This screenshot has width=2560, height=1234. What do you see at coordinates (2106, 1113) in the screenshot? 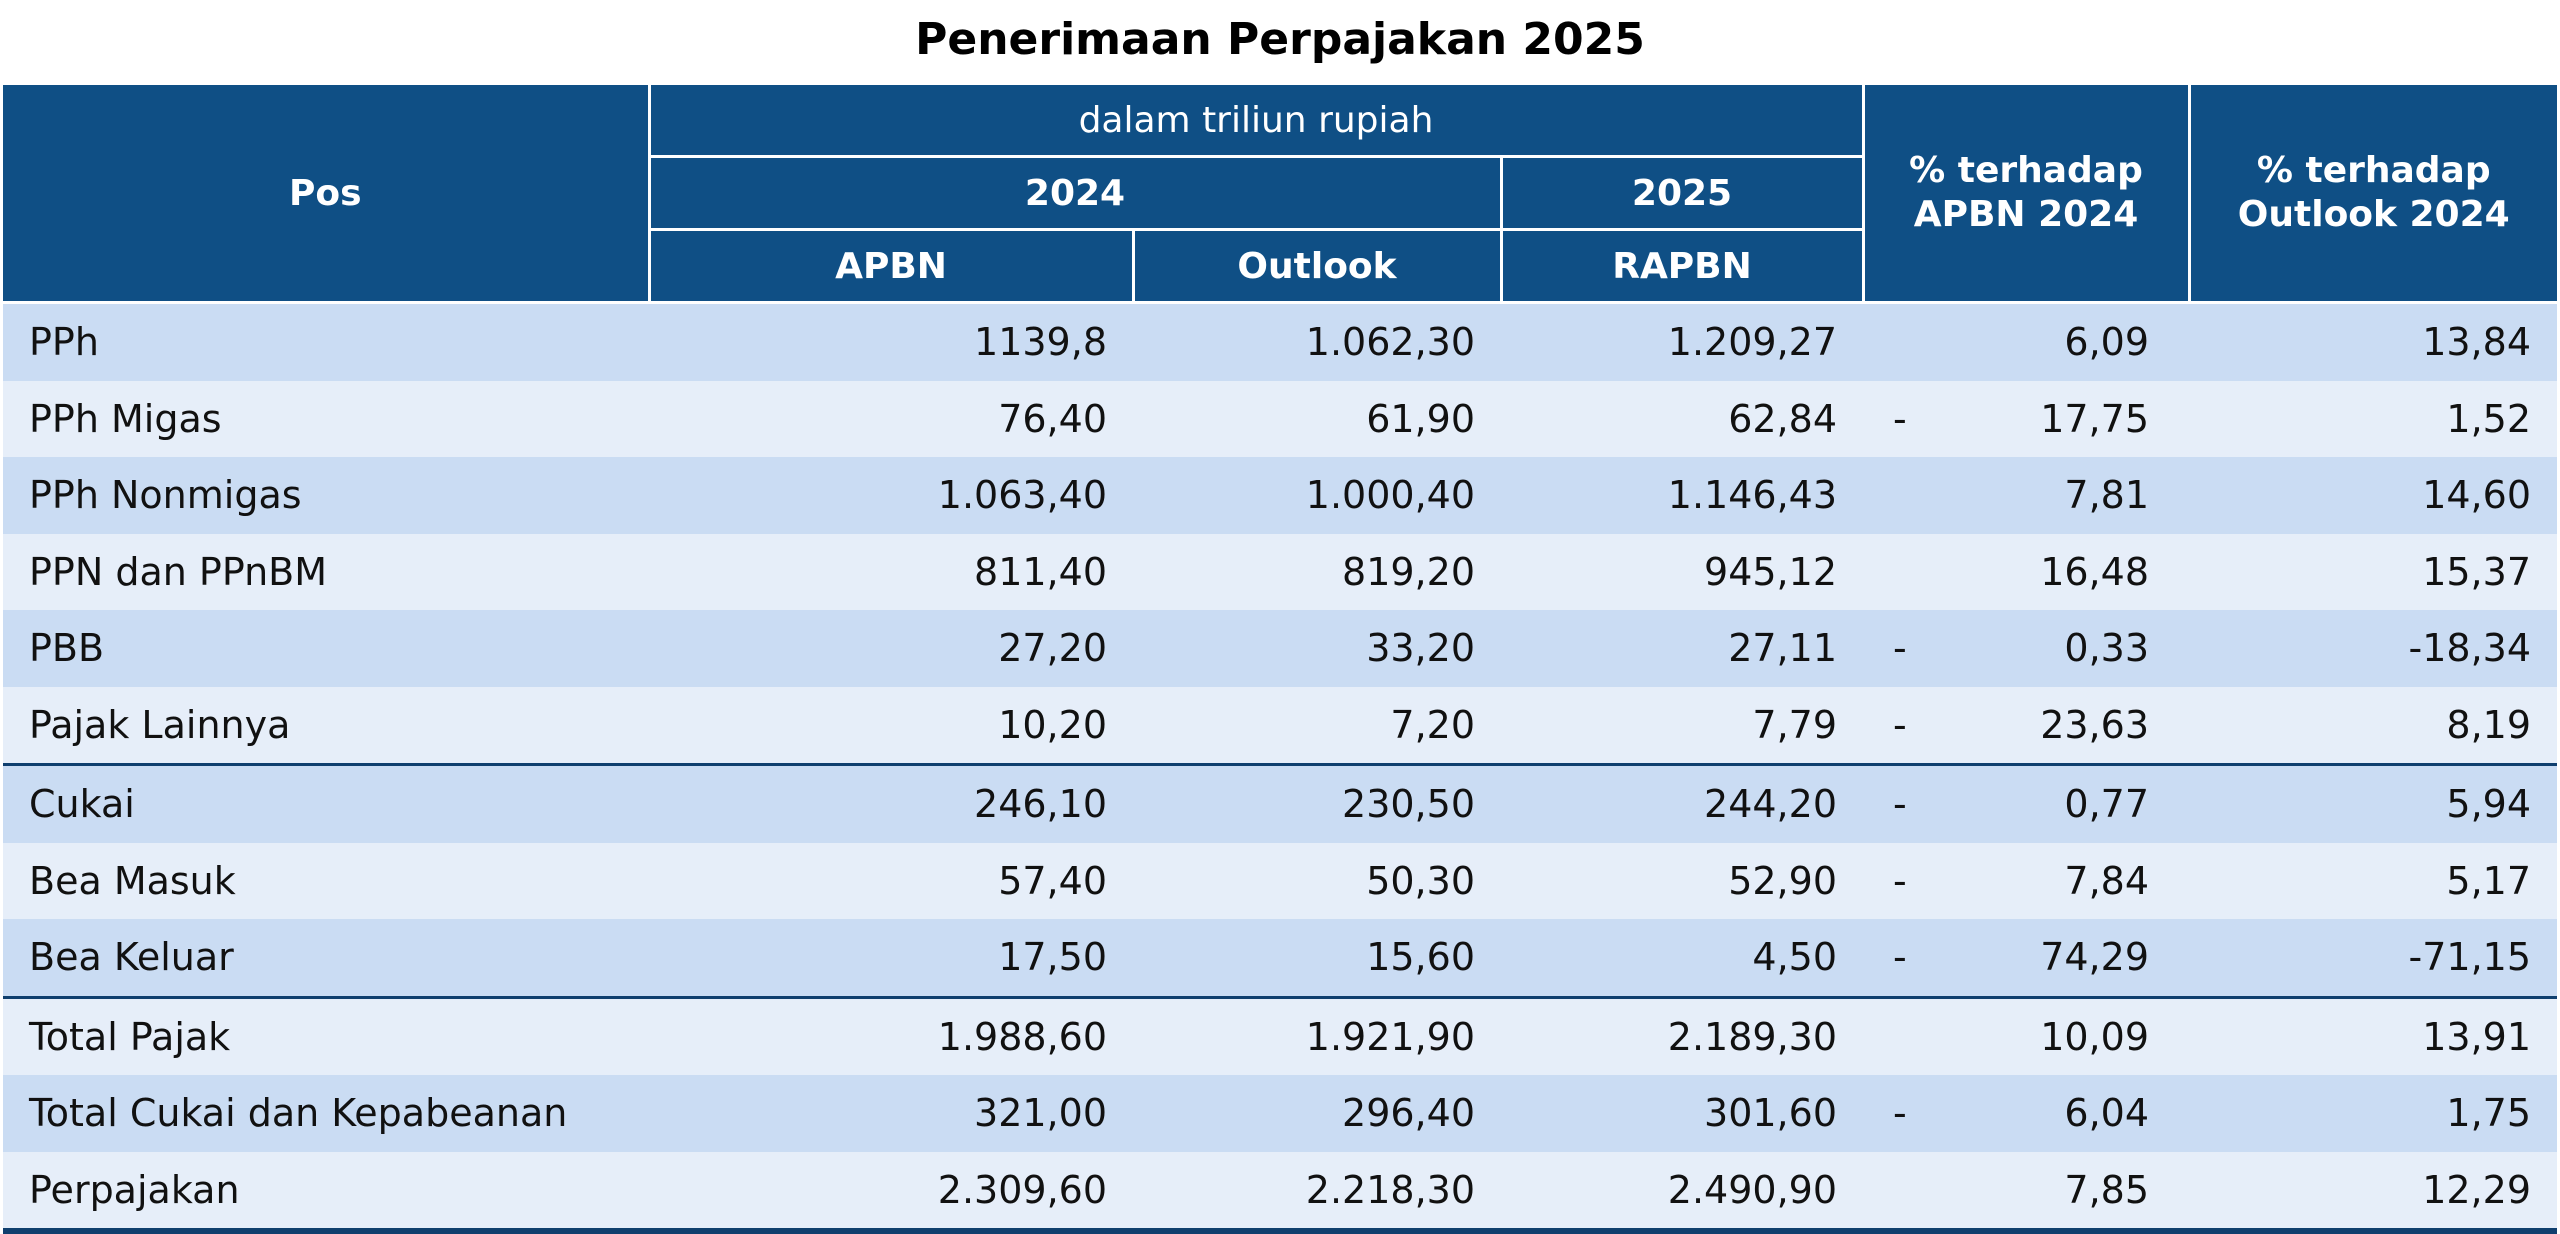
I see `row-pct-apbn: 6,04` at bounding box center [2106, 1113].